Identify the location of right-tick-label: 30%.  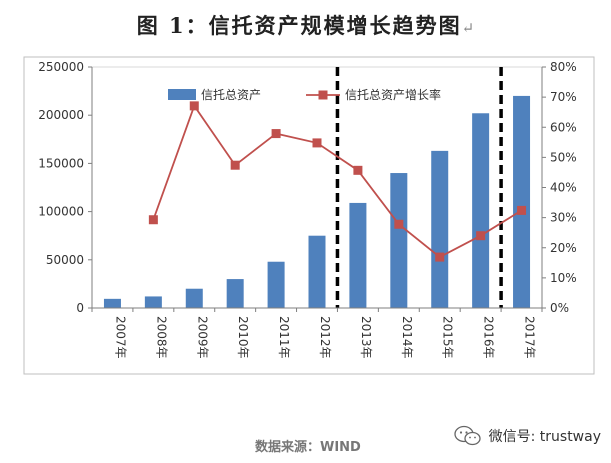
(563, 218).